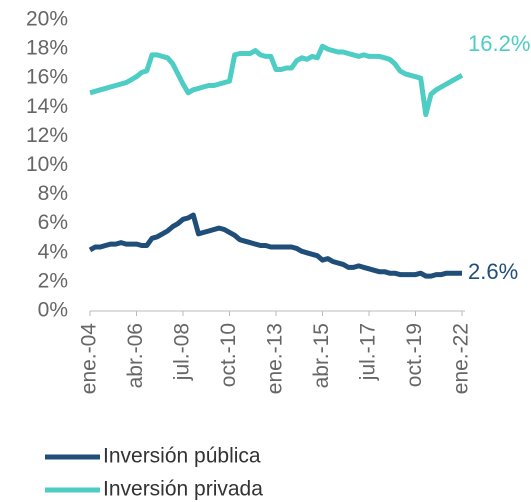 This screenshot has height=502, width=531. I want to click on x-tick-label: ene.-22, so click(461, 358).